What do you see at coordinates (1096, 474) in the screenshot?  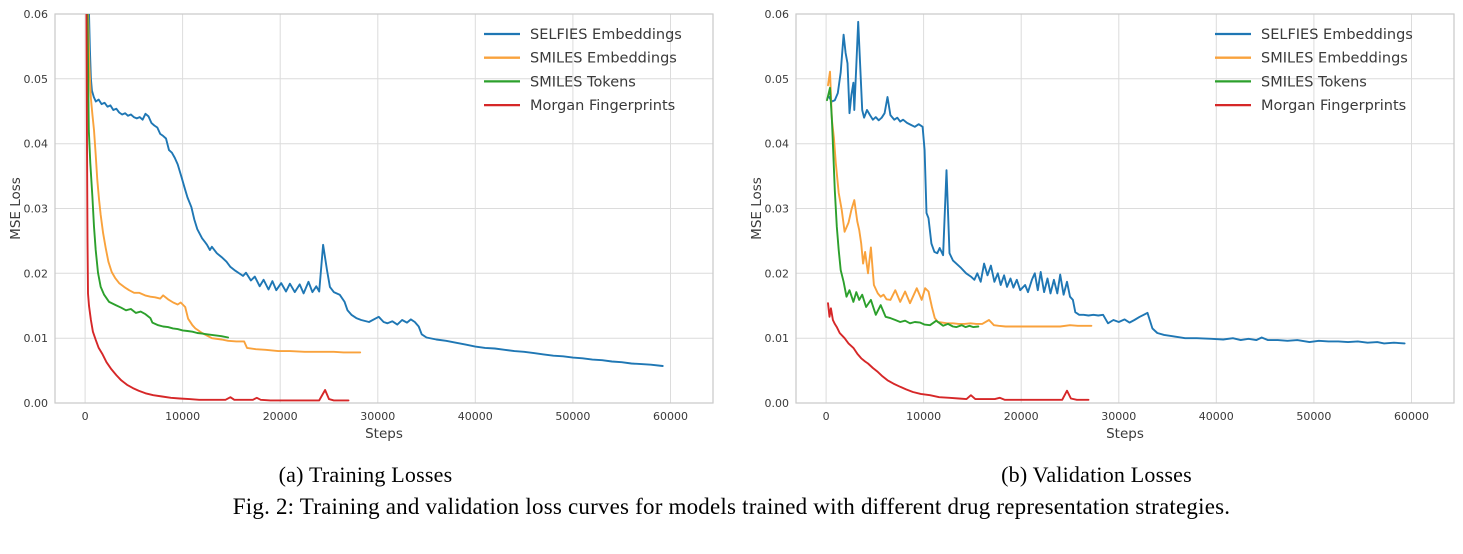 I see `subcaption-b: (b) Validation Losses` at bounding box center [1096, 474].